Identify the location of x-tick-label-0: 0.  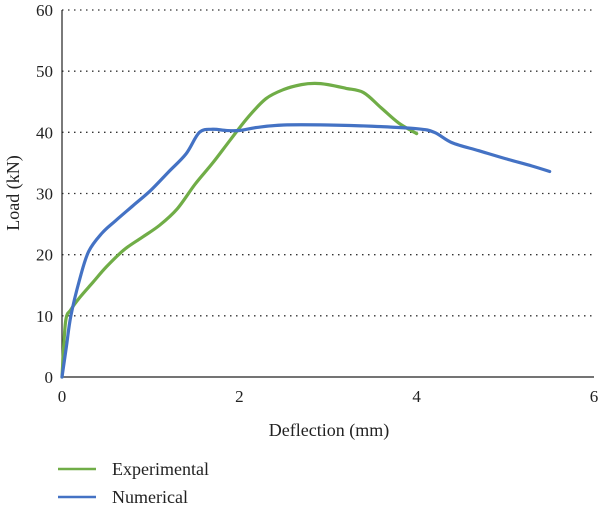
(62, 396).